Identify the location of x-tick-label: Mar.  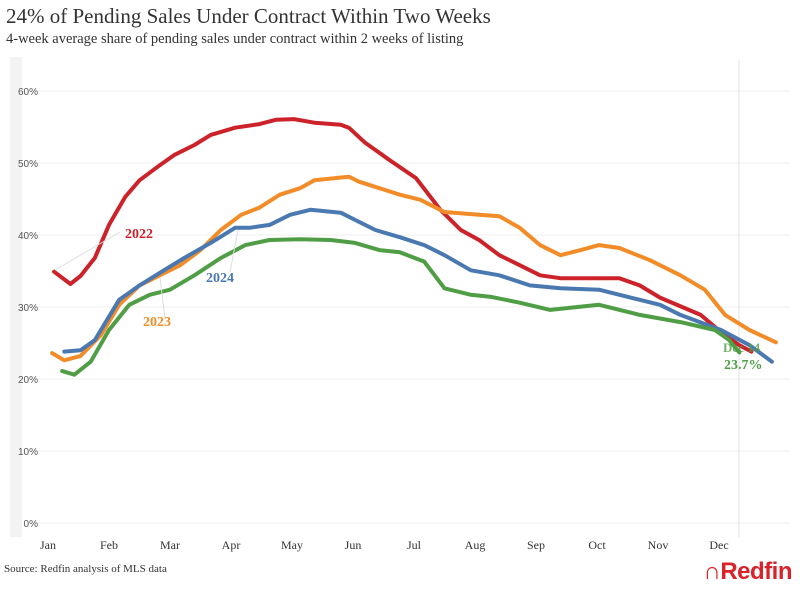
(170, 545).